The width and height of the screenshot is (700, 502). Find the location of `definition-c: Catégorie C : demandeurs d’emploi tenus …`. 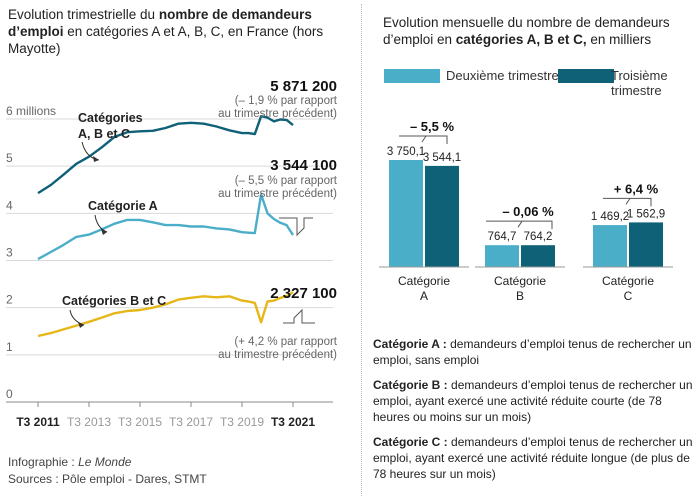

definition-c: Catégorie C : demandeurs d’emploi tenus … is located at coordinates (534, 458).